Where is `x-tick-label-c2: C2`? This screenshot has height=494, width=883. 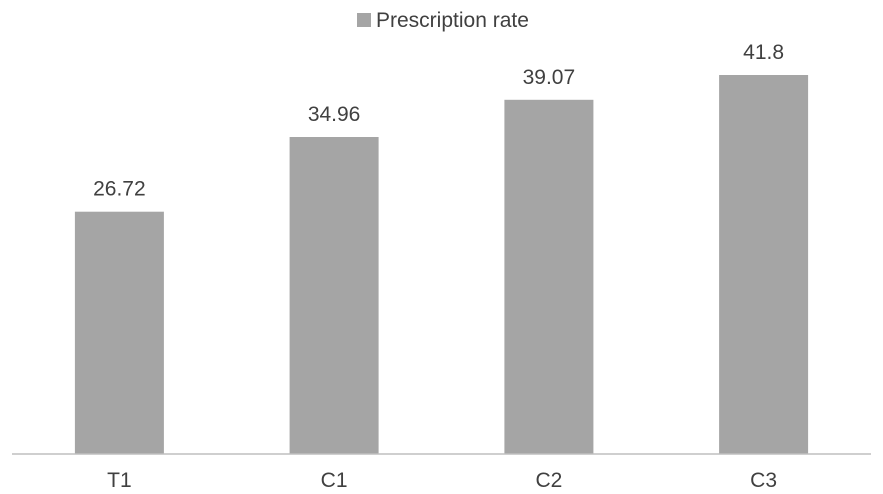
x-tick-label-c2: C2 is located at coordinates (548, 480).